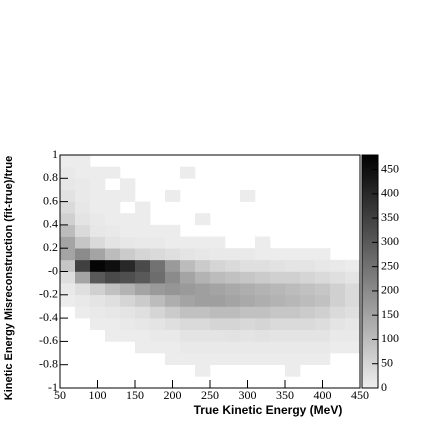 The height and width of the screenshot is (441, 436). Describe the element at coordinates (390, 241) in the screenshot. I see `colorbar-tick-label: 300` at that location.